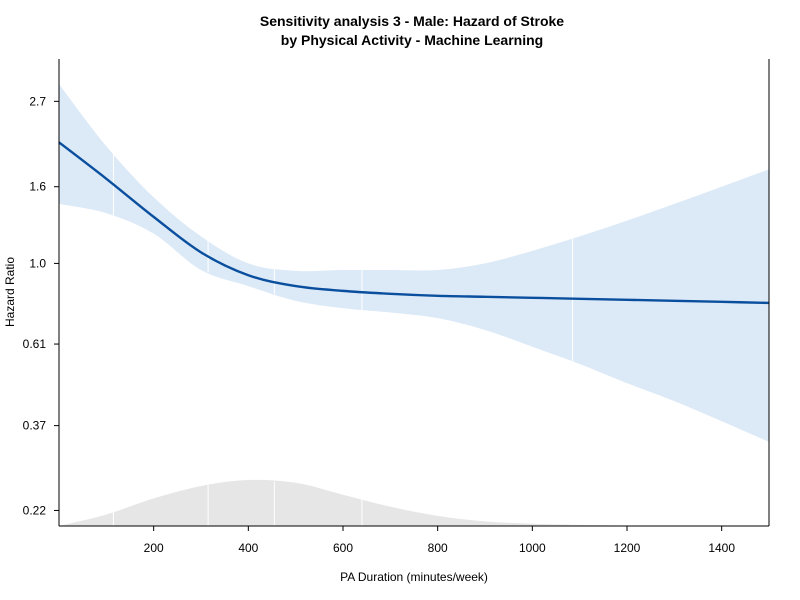 This screenshot has width=800, height=600. What do you see at coordinates (10, 292) in the screenshot?
I see `y-axis-title: Hazard Ratio` at bounding box center [10, 292].